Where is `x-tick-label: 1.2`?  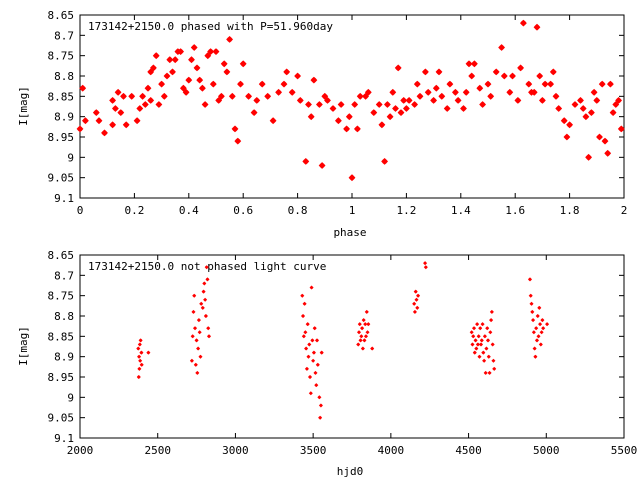
x-tick-label: 1.2 is located at coordinates (406, 210).